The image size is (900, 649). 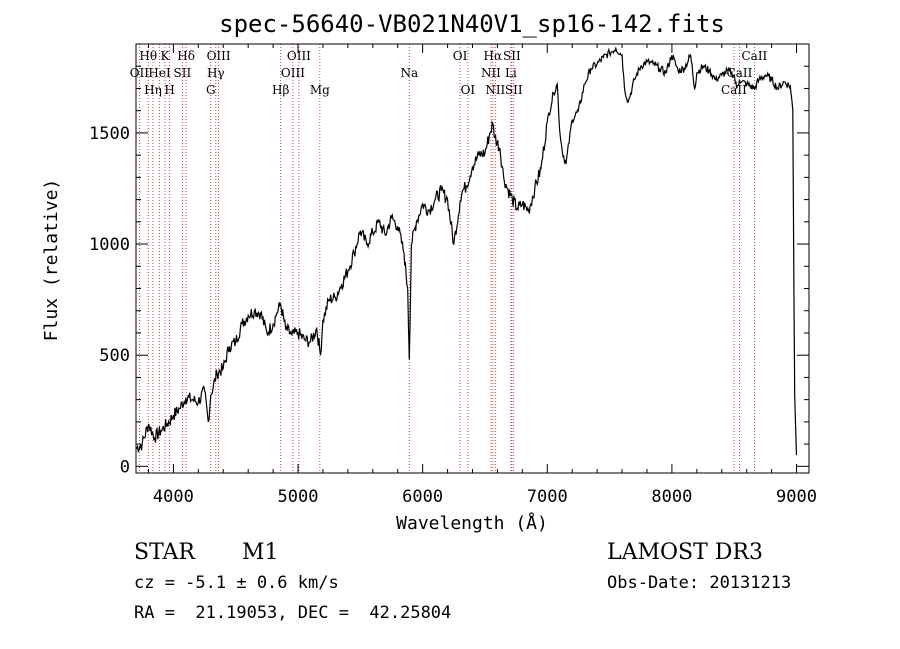 What do you see at coordinates (298, 497) in the screenshot?
I see `x-tick-label-1: 5000` at bounding box center [298, 497].